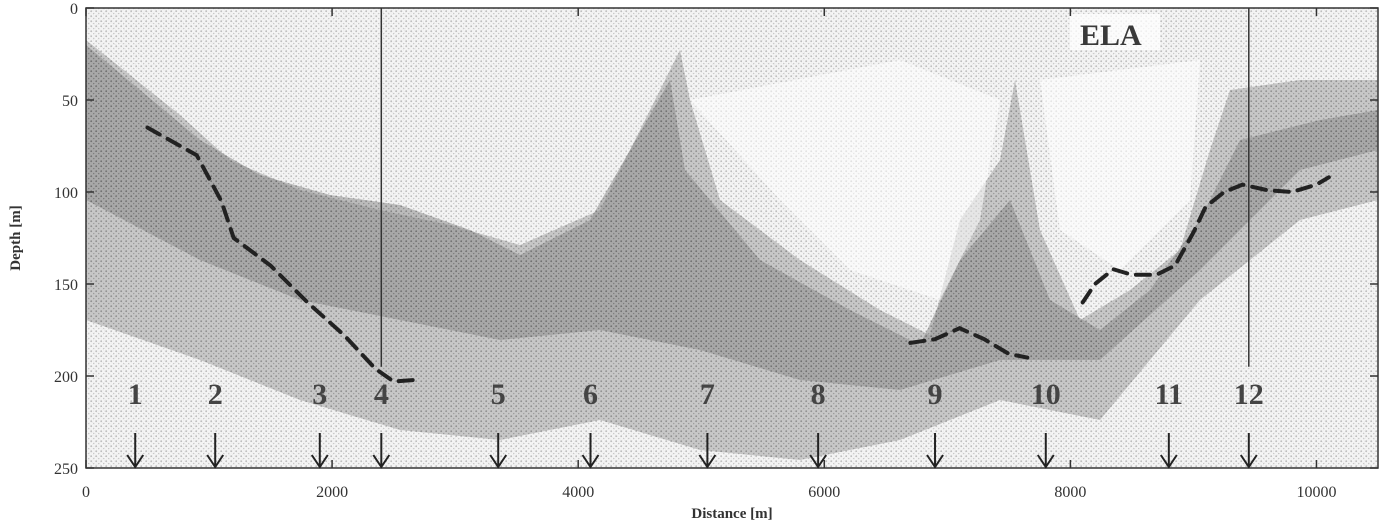  I want to click on x-tick-label-0: 0, so click(86, 492).